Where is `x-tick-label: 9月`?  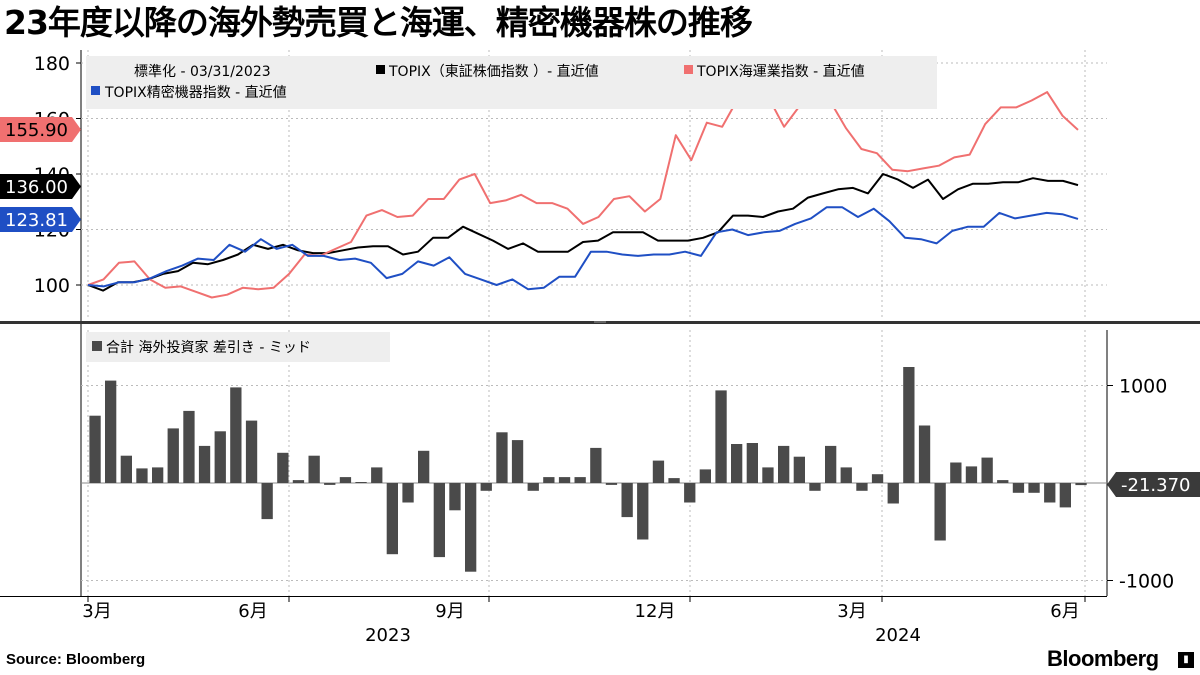 x-tick-label: 9月 is located at coordinates (449, 611).